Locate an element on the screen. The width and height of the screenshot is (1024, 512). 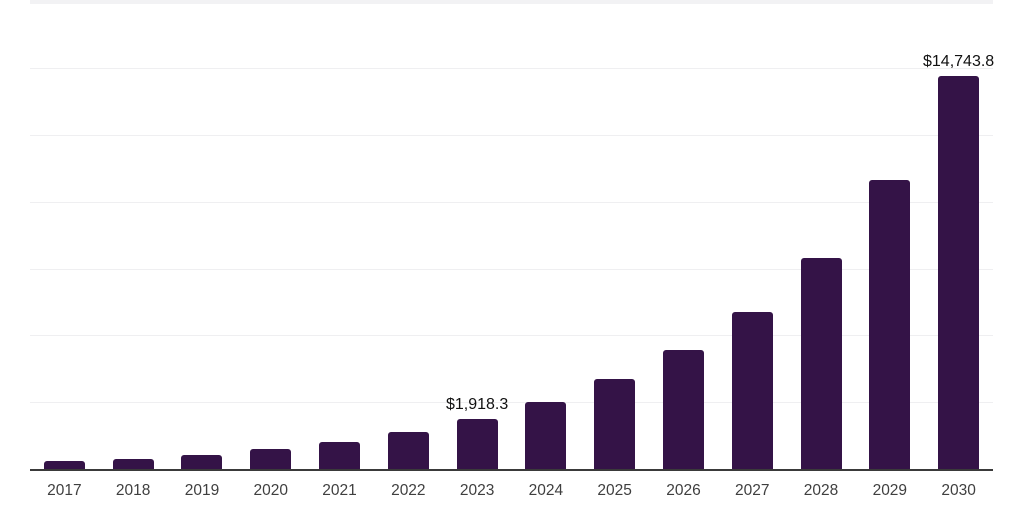
x-tick-label-2018: 2018 is located at coordinates (133, 490).